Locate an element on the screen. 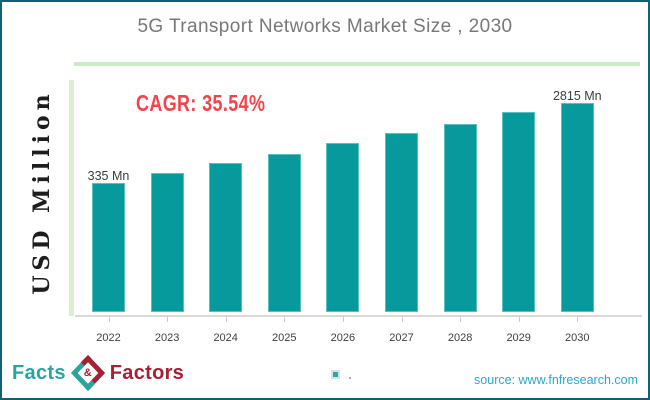  cagr-annotation: CAGR: 35.54% is located at coordinates (201, 103).